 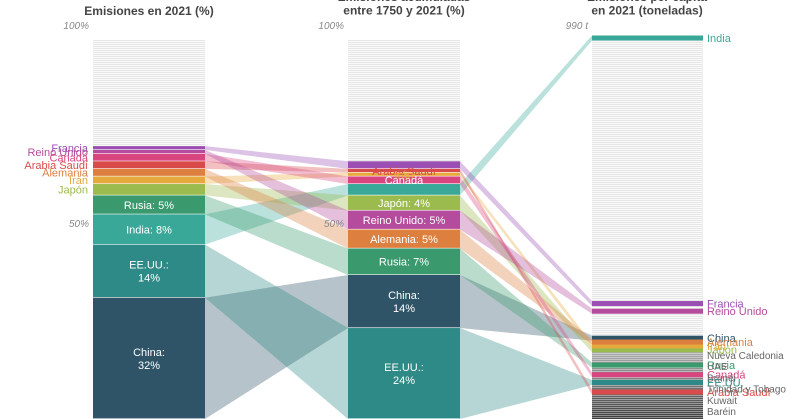 I want to click on bar-2021-china, so click(x=149, y=358).